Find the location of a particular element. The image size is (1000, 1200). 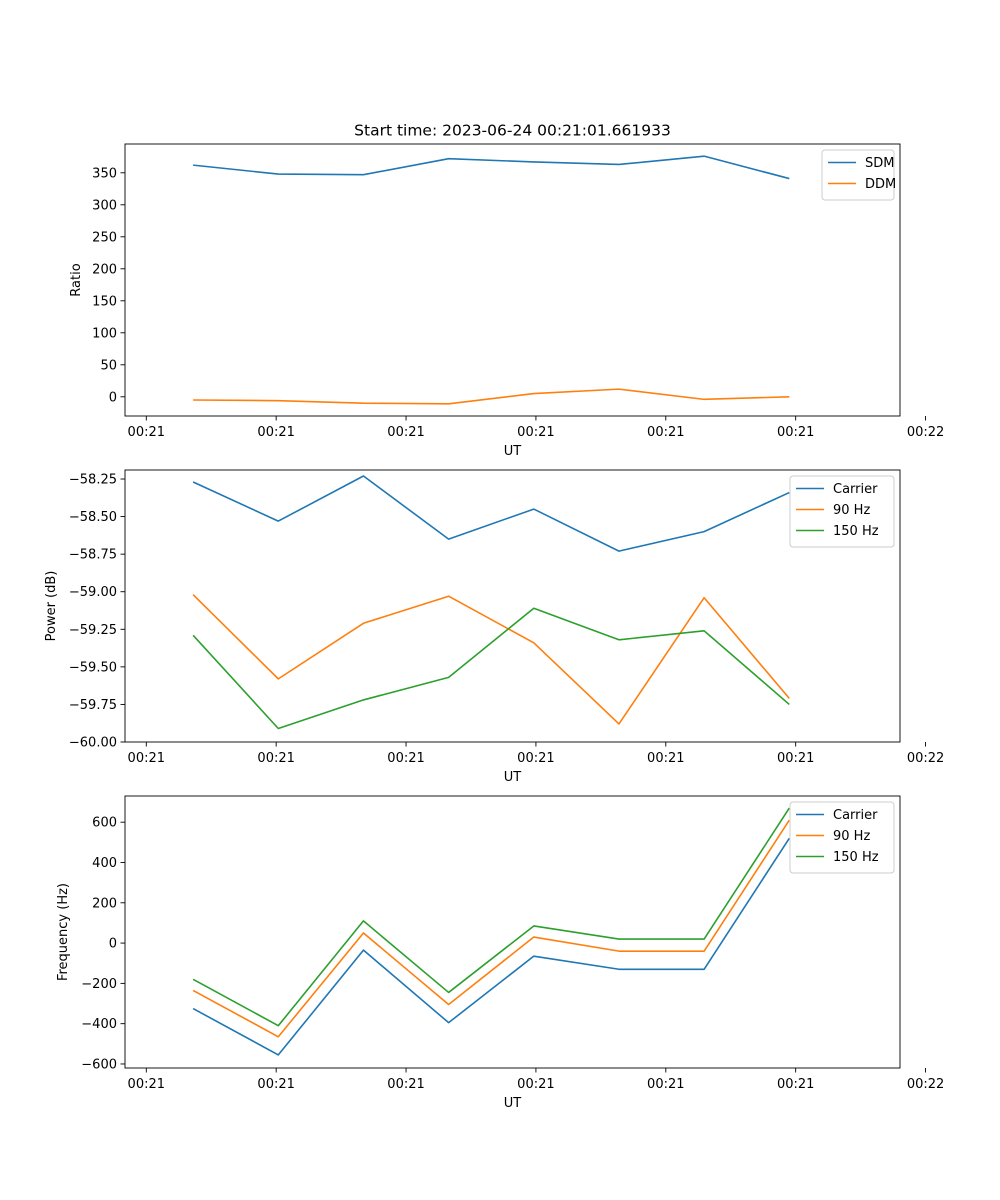

y-tick-label: 150 is located at coordinates (104, 301).